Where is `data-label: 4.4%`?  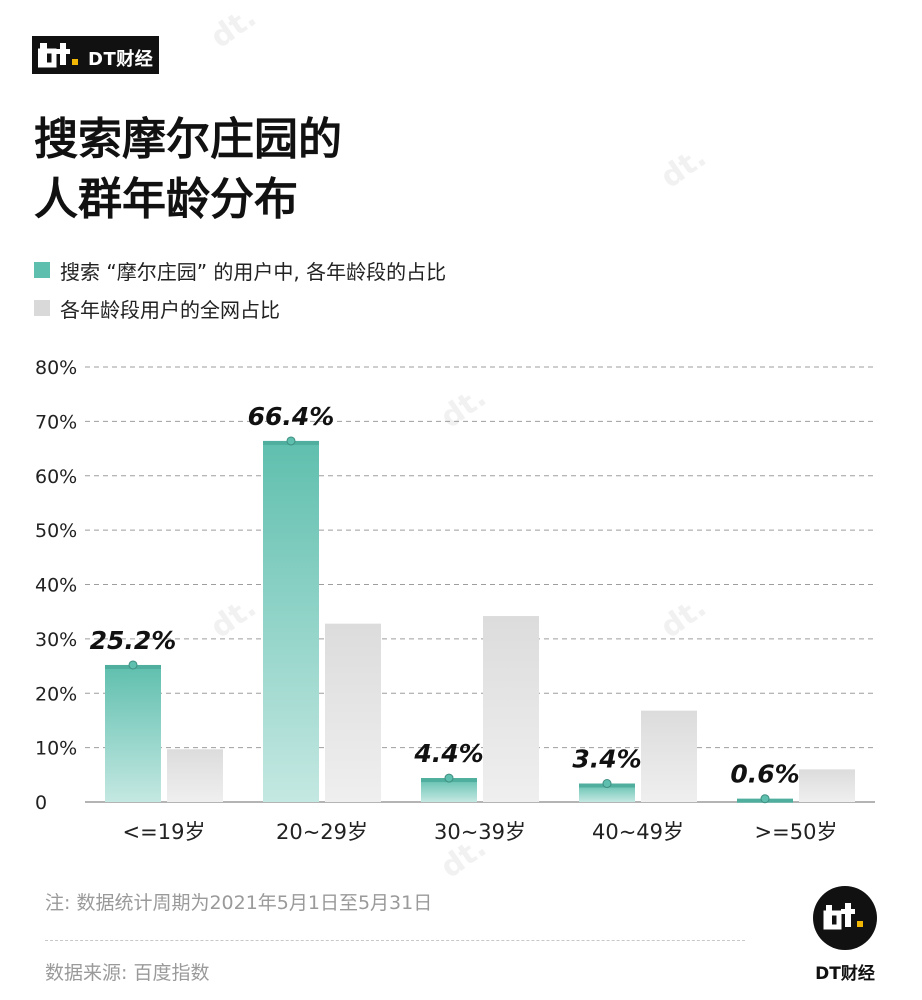
data-label: 4.4% is located at coordinates (448, 753).